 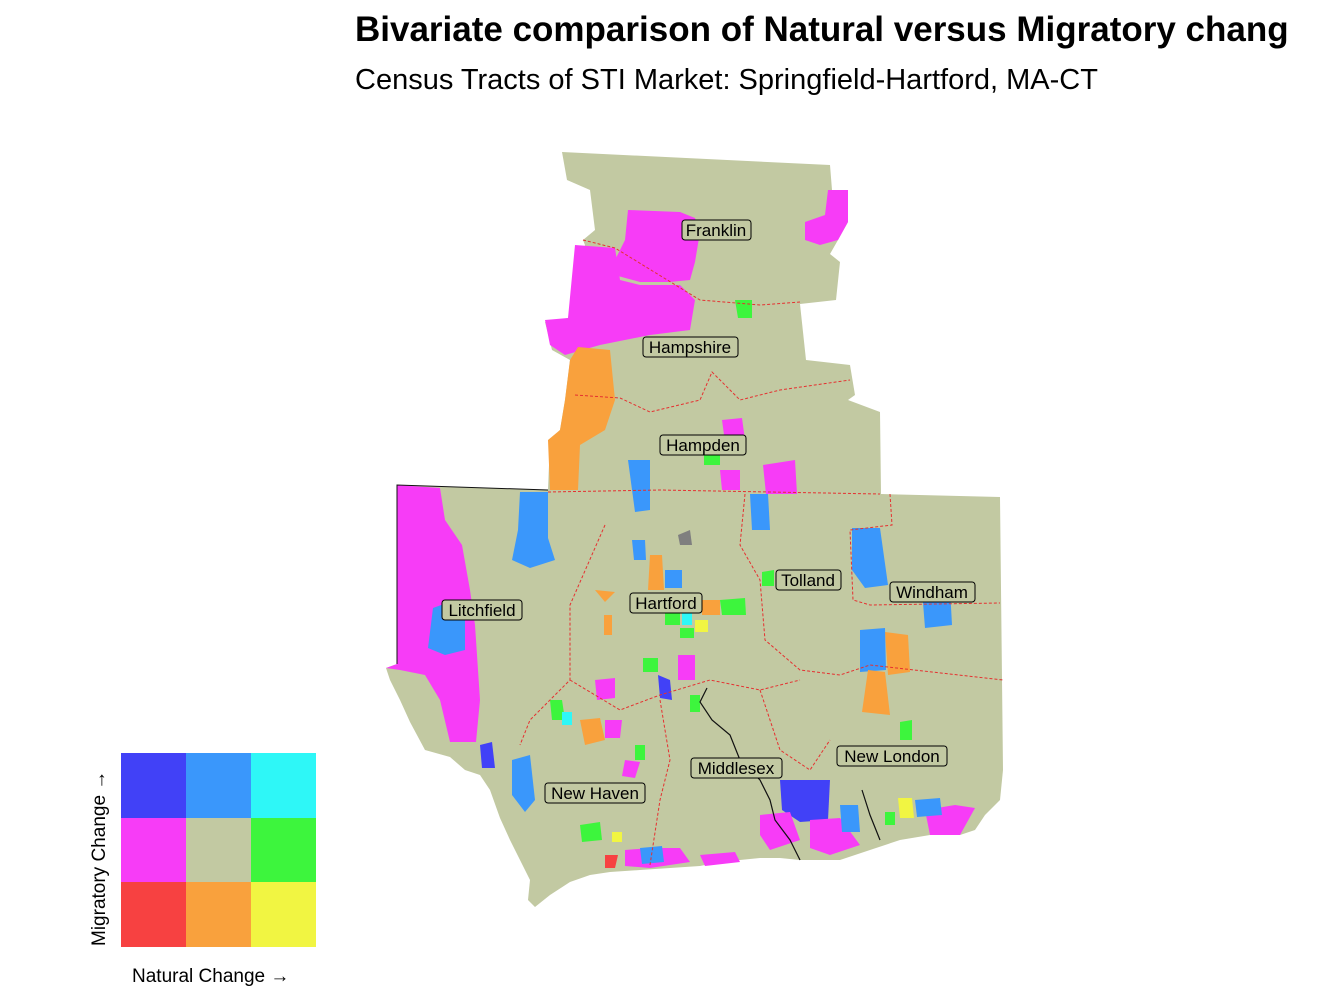 What do you see at coordinates (472, 574) in the screenshot?
I see `state-border` at bounding box center [472, 574].